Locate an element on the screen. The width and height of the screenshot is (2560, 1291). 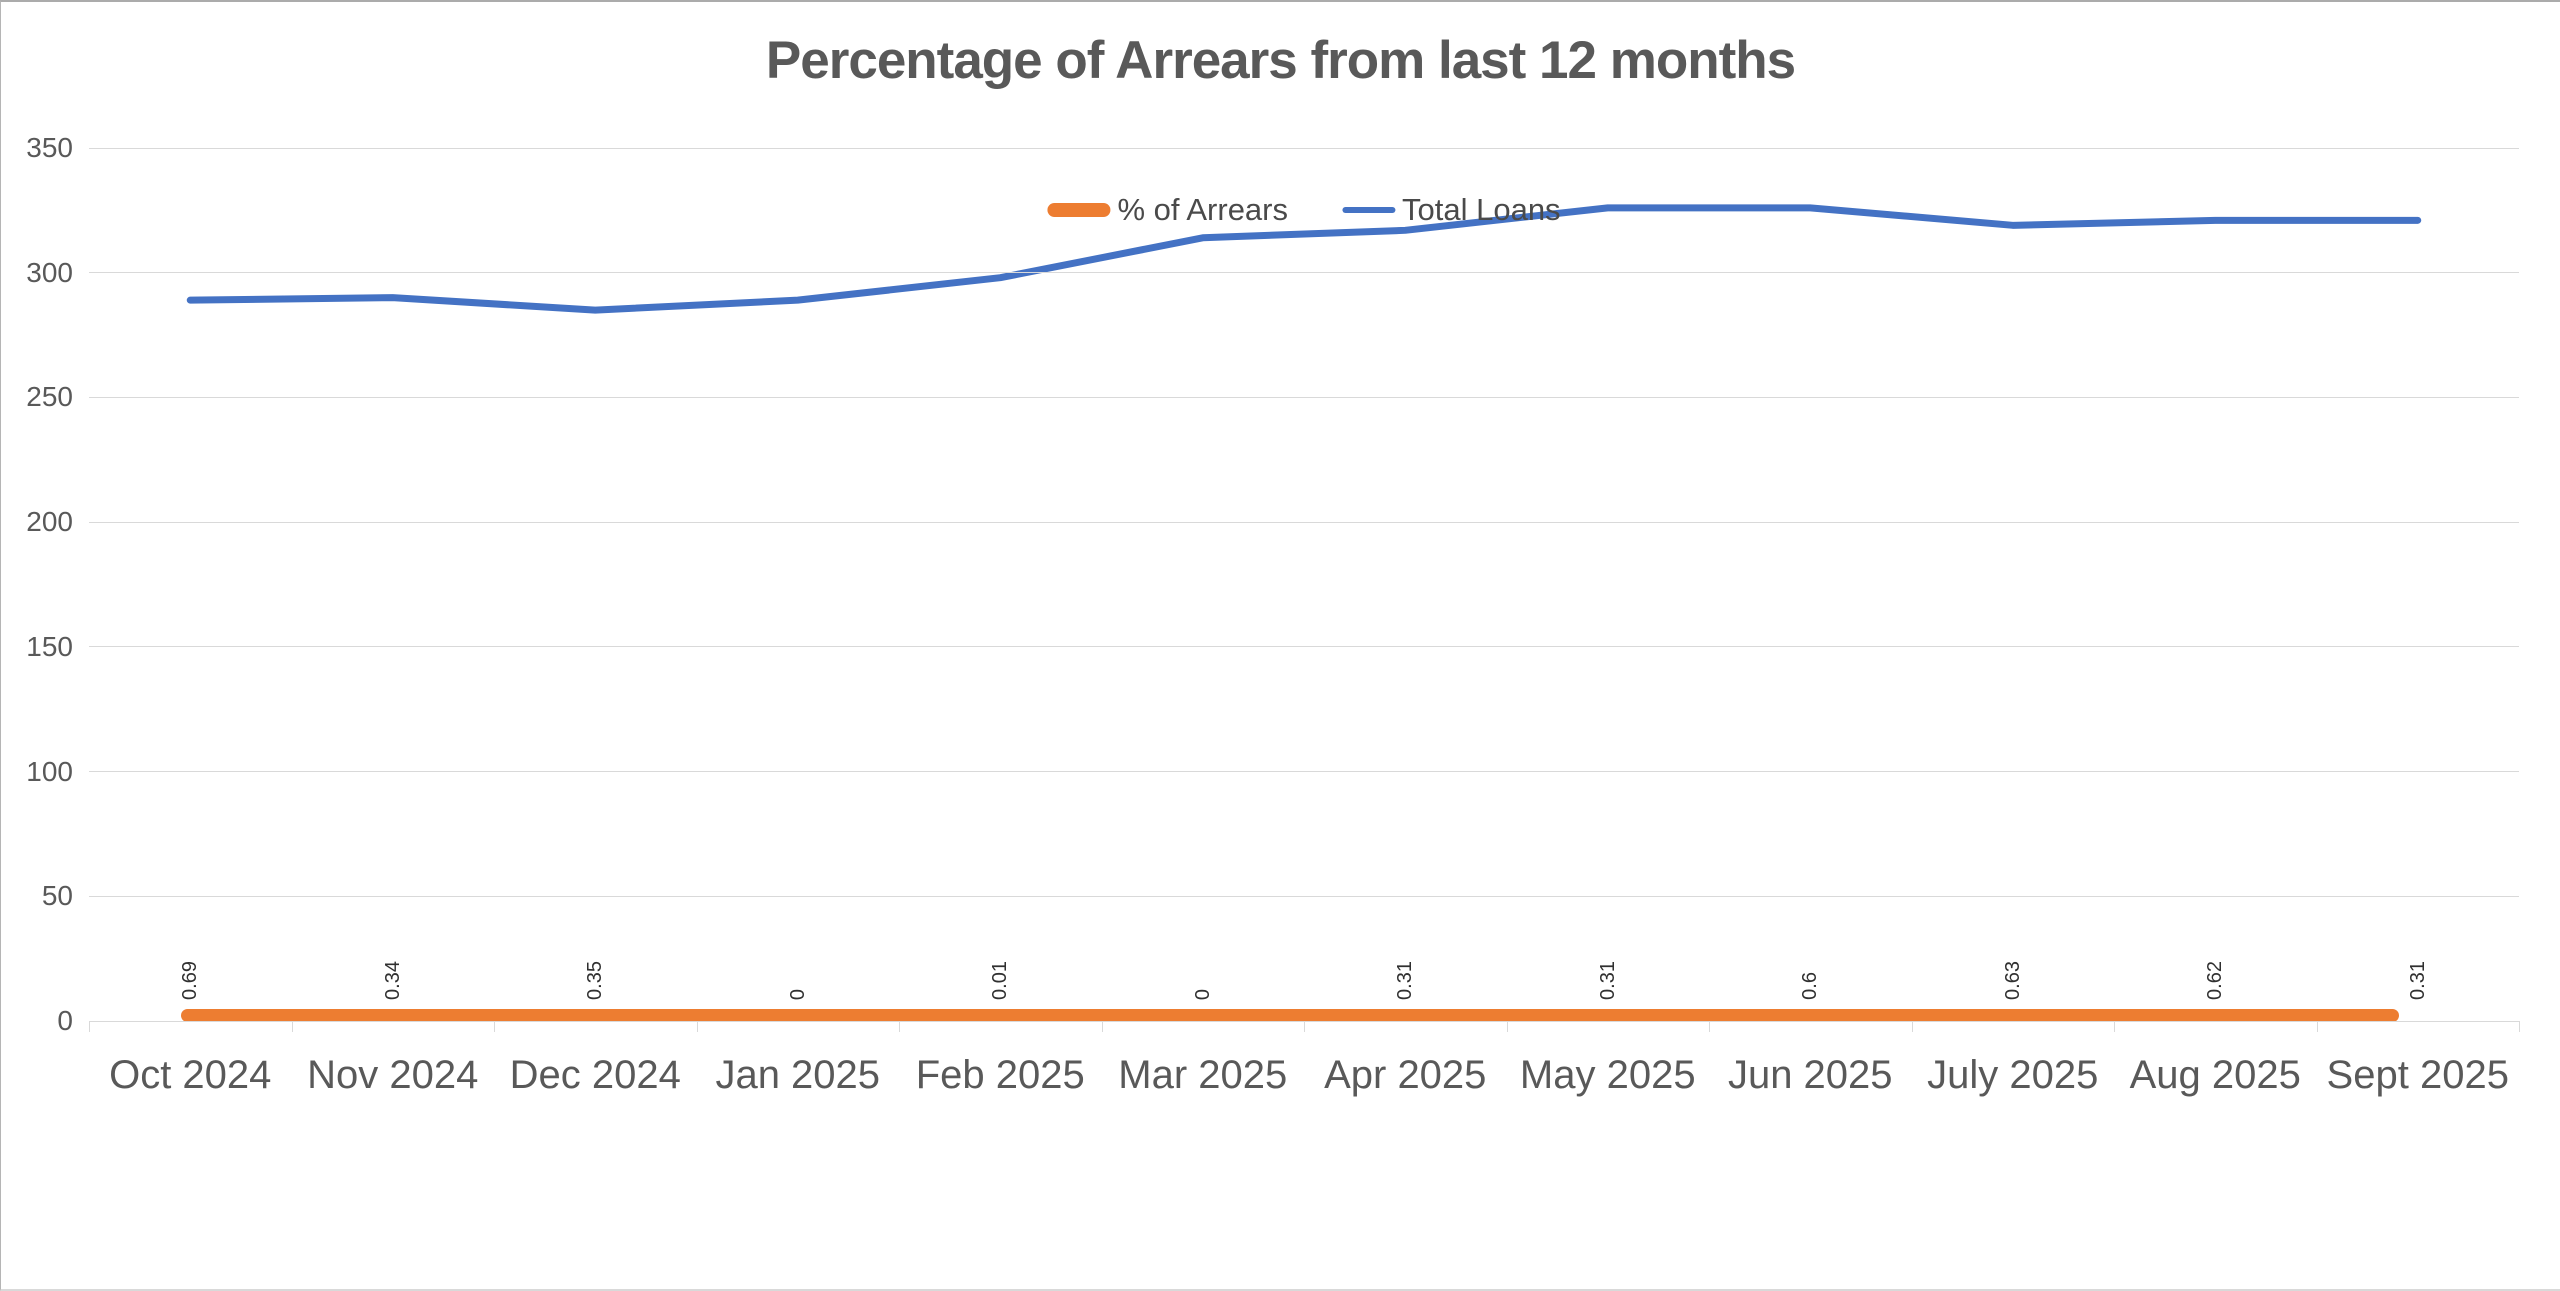
loans-legend-marker-icon is located at coordinates (1368, 210).